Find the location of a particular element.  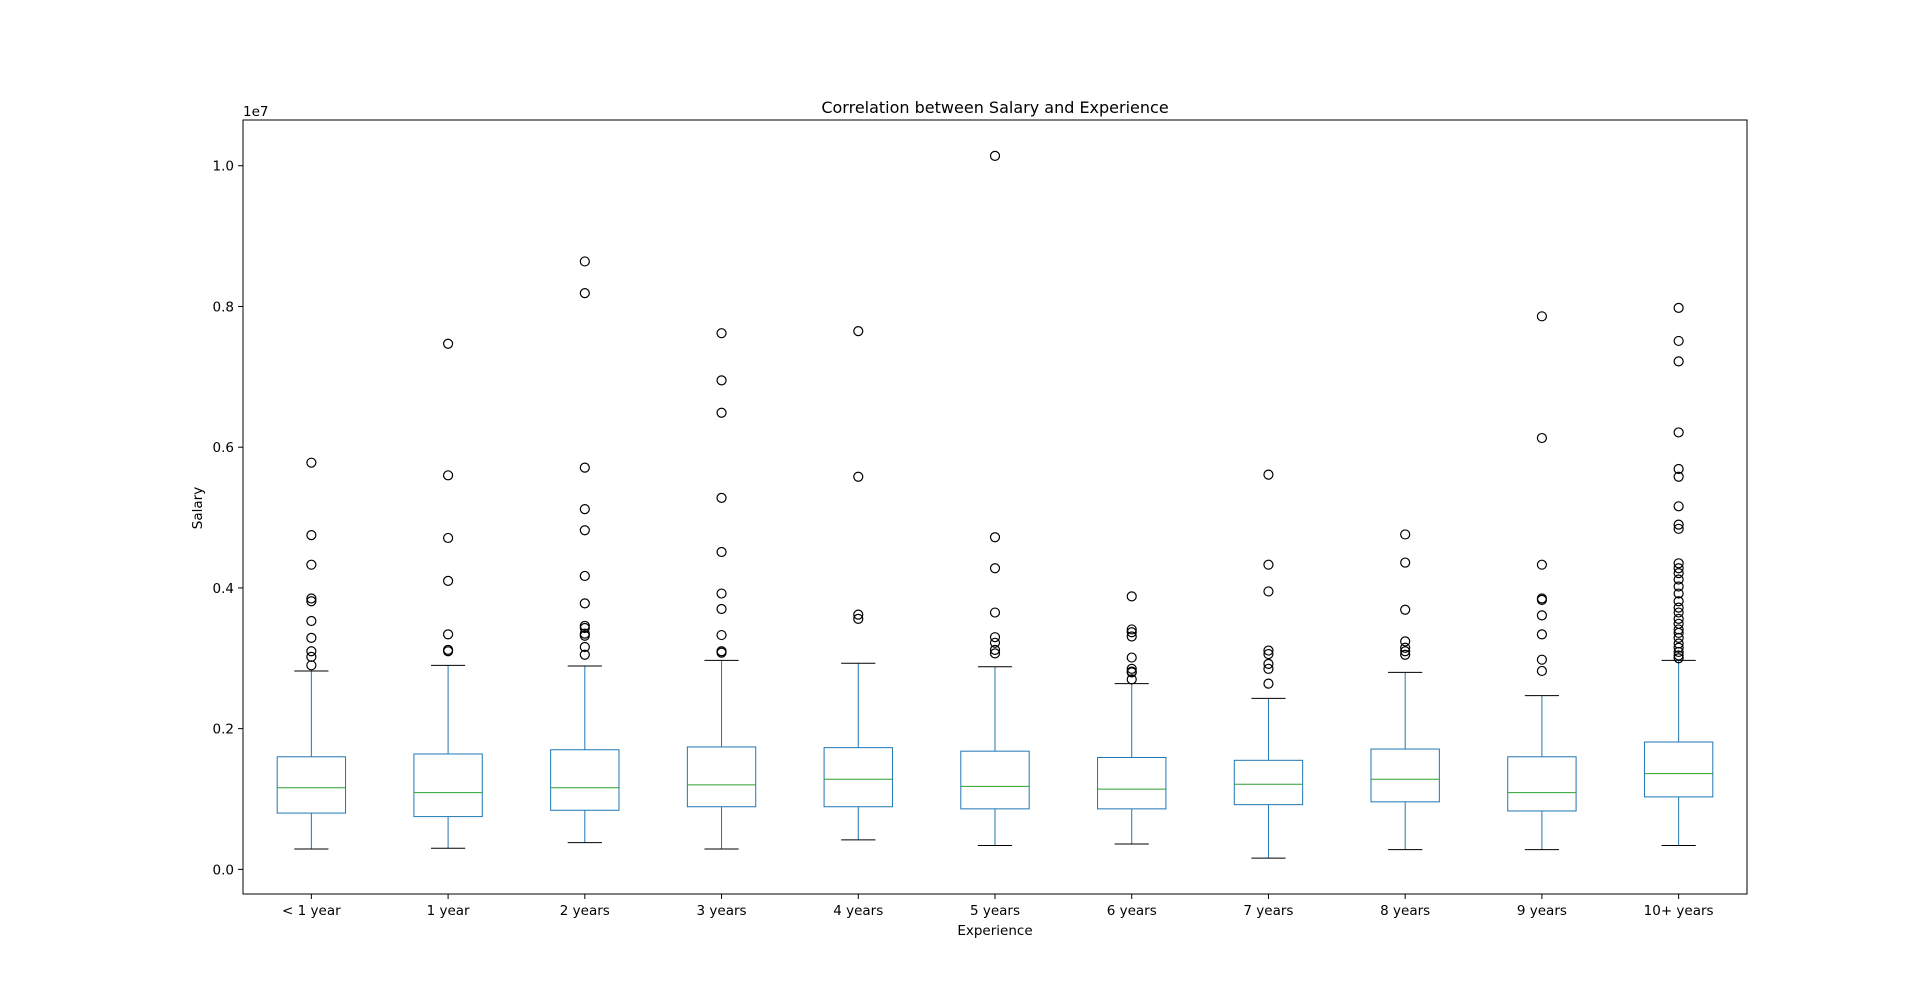

y-tick-label: 0.8 is located at coordinates (223, 307).